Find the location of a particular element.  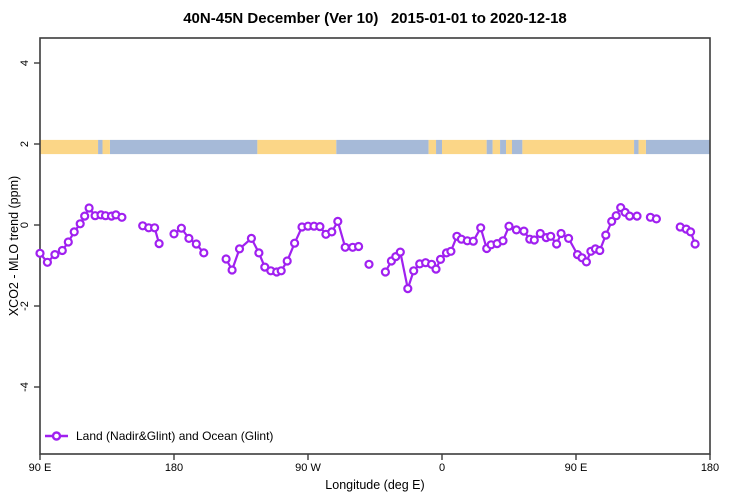

y-tick-label: 2 is located at coordinates (25, 144).